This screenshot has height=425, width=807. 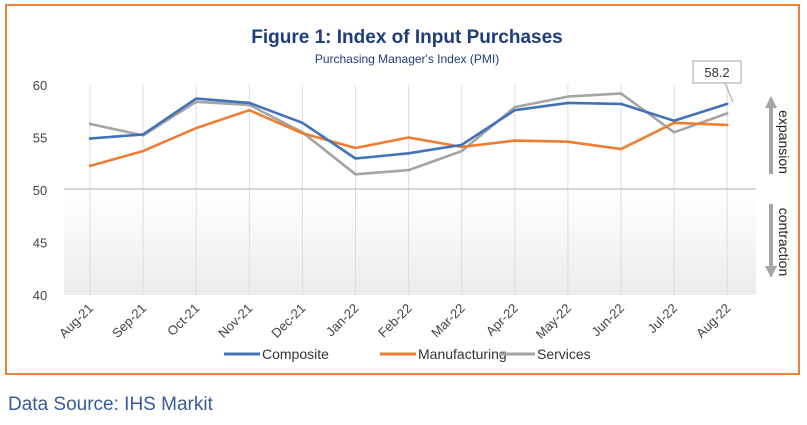 I want to click on x-tick-label: Jul-22, so click(x=663, y=319).